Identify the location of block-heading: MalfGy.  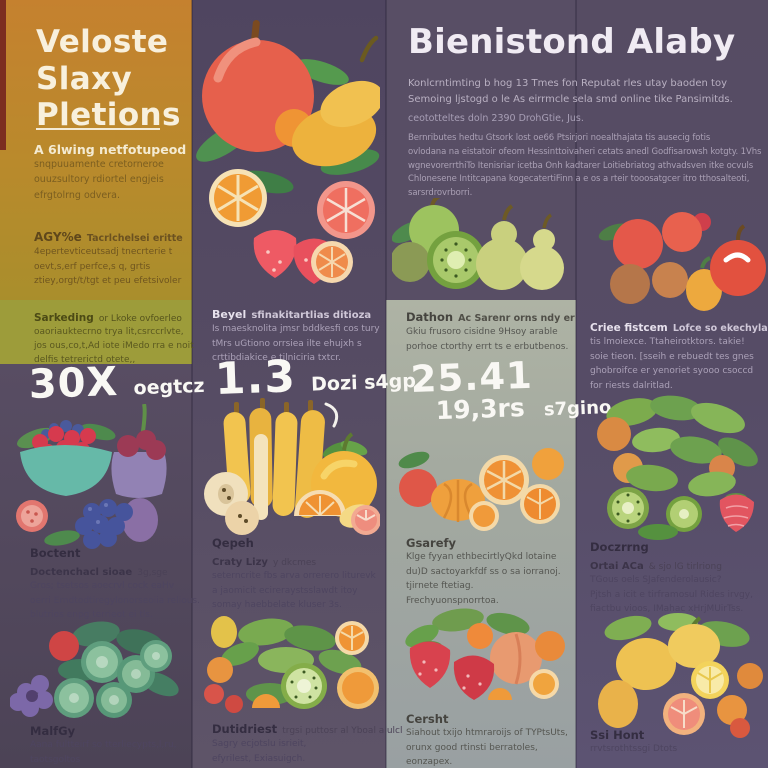
(53, 731).